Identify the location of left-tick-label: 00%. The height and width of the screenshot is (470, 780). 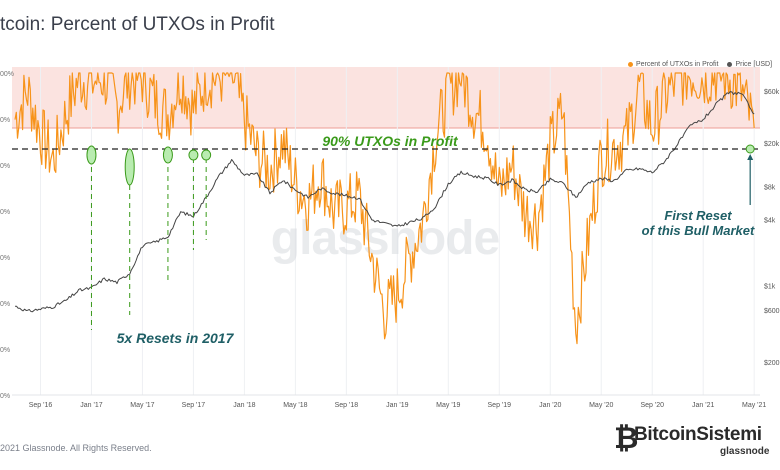
(7, 74).